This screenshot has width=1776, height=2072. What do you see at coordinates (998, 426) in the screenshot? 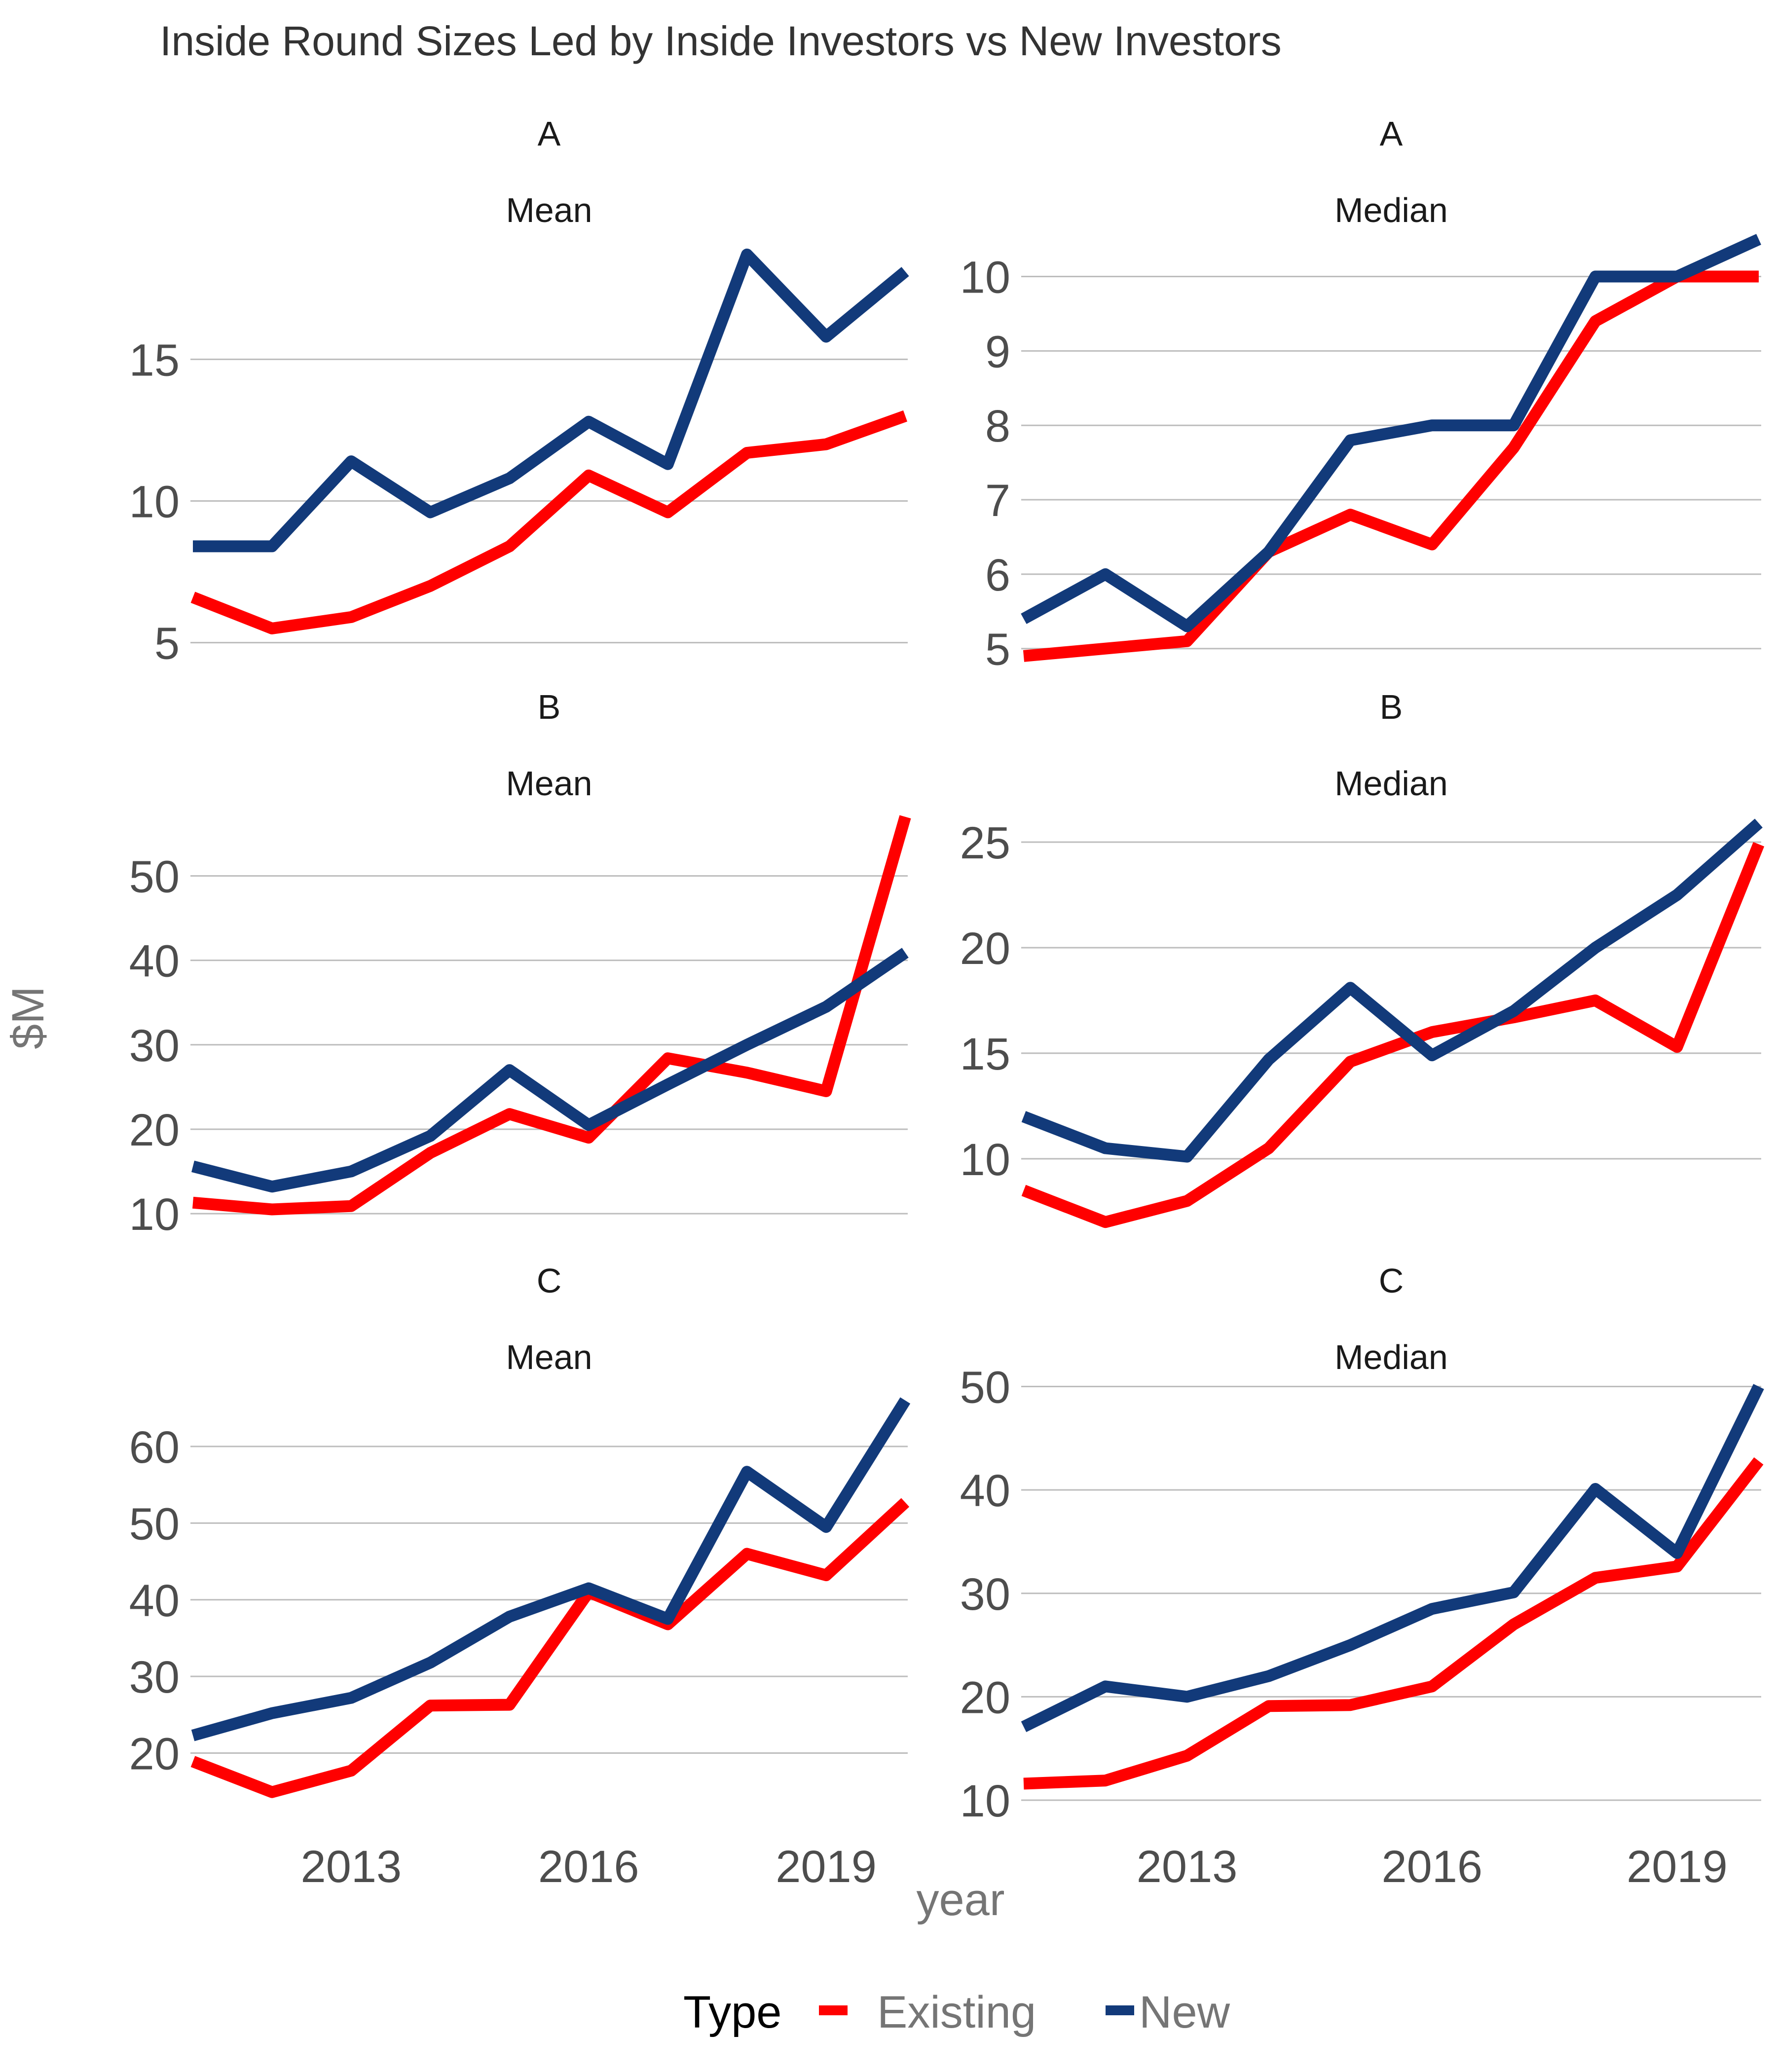
I see `y-tick-label: 8` at bounding box center [998, 426].